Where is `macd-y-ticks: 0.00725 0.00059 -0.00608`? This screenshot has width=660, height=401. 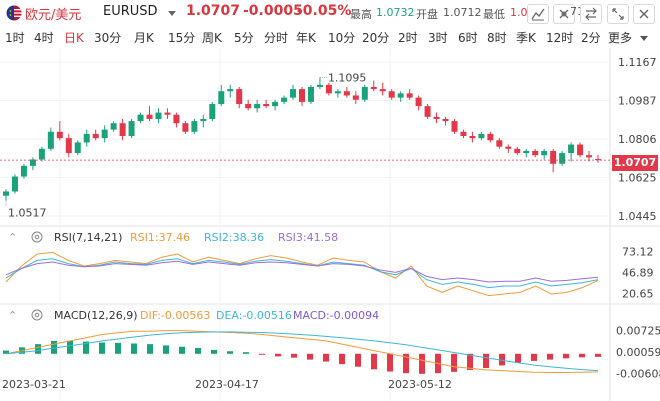 macd-y-ticks: 0.00725 0.00059 -0.00608 is located at coordinates (638, 352).